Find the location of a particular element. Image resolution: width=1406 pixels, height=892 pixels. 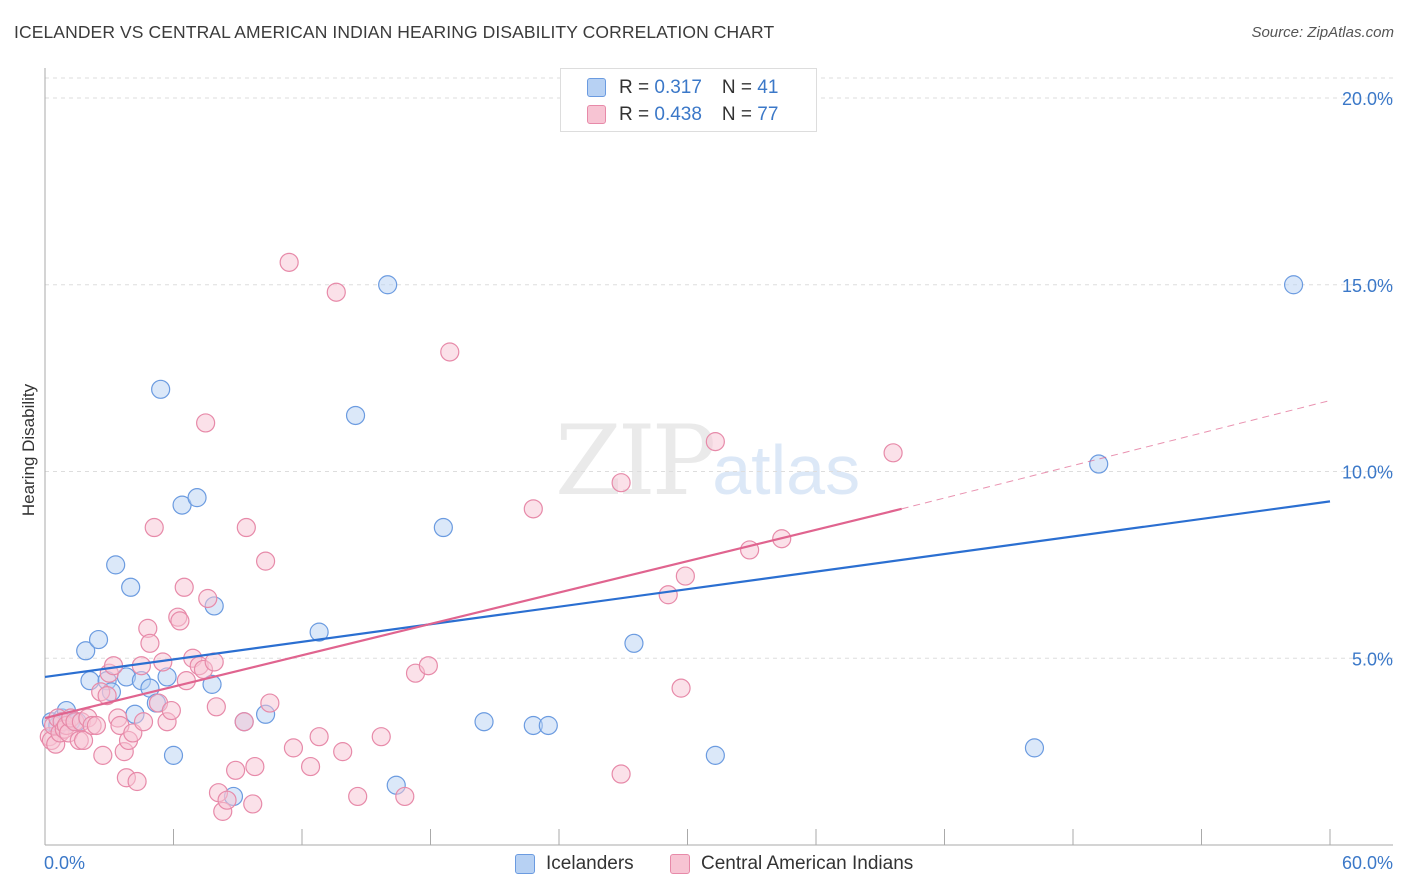

stats-legend: R = 0.317 N = 41 R = 0.438 N = 77 is located at coordinates (688, 100).